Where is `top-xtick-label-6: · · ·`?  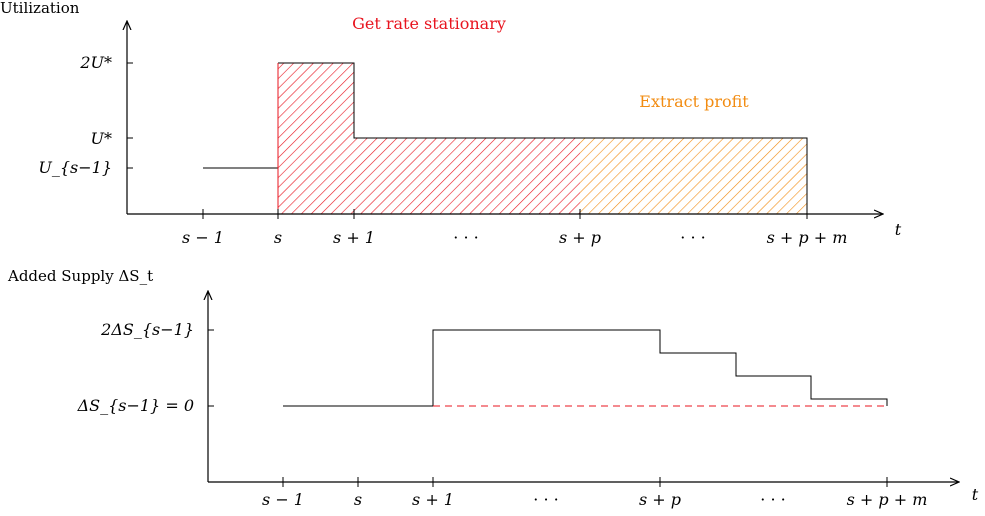
top-xtick-label-6: · · · is located at coordinates (692, 237).